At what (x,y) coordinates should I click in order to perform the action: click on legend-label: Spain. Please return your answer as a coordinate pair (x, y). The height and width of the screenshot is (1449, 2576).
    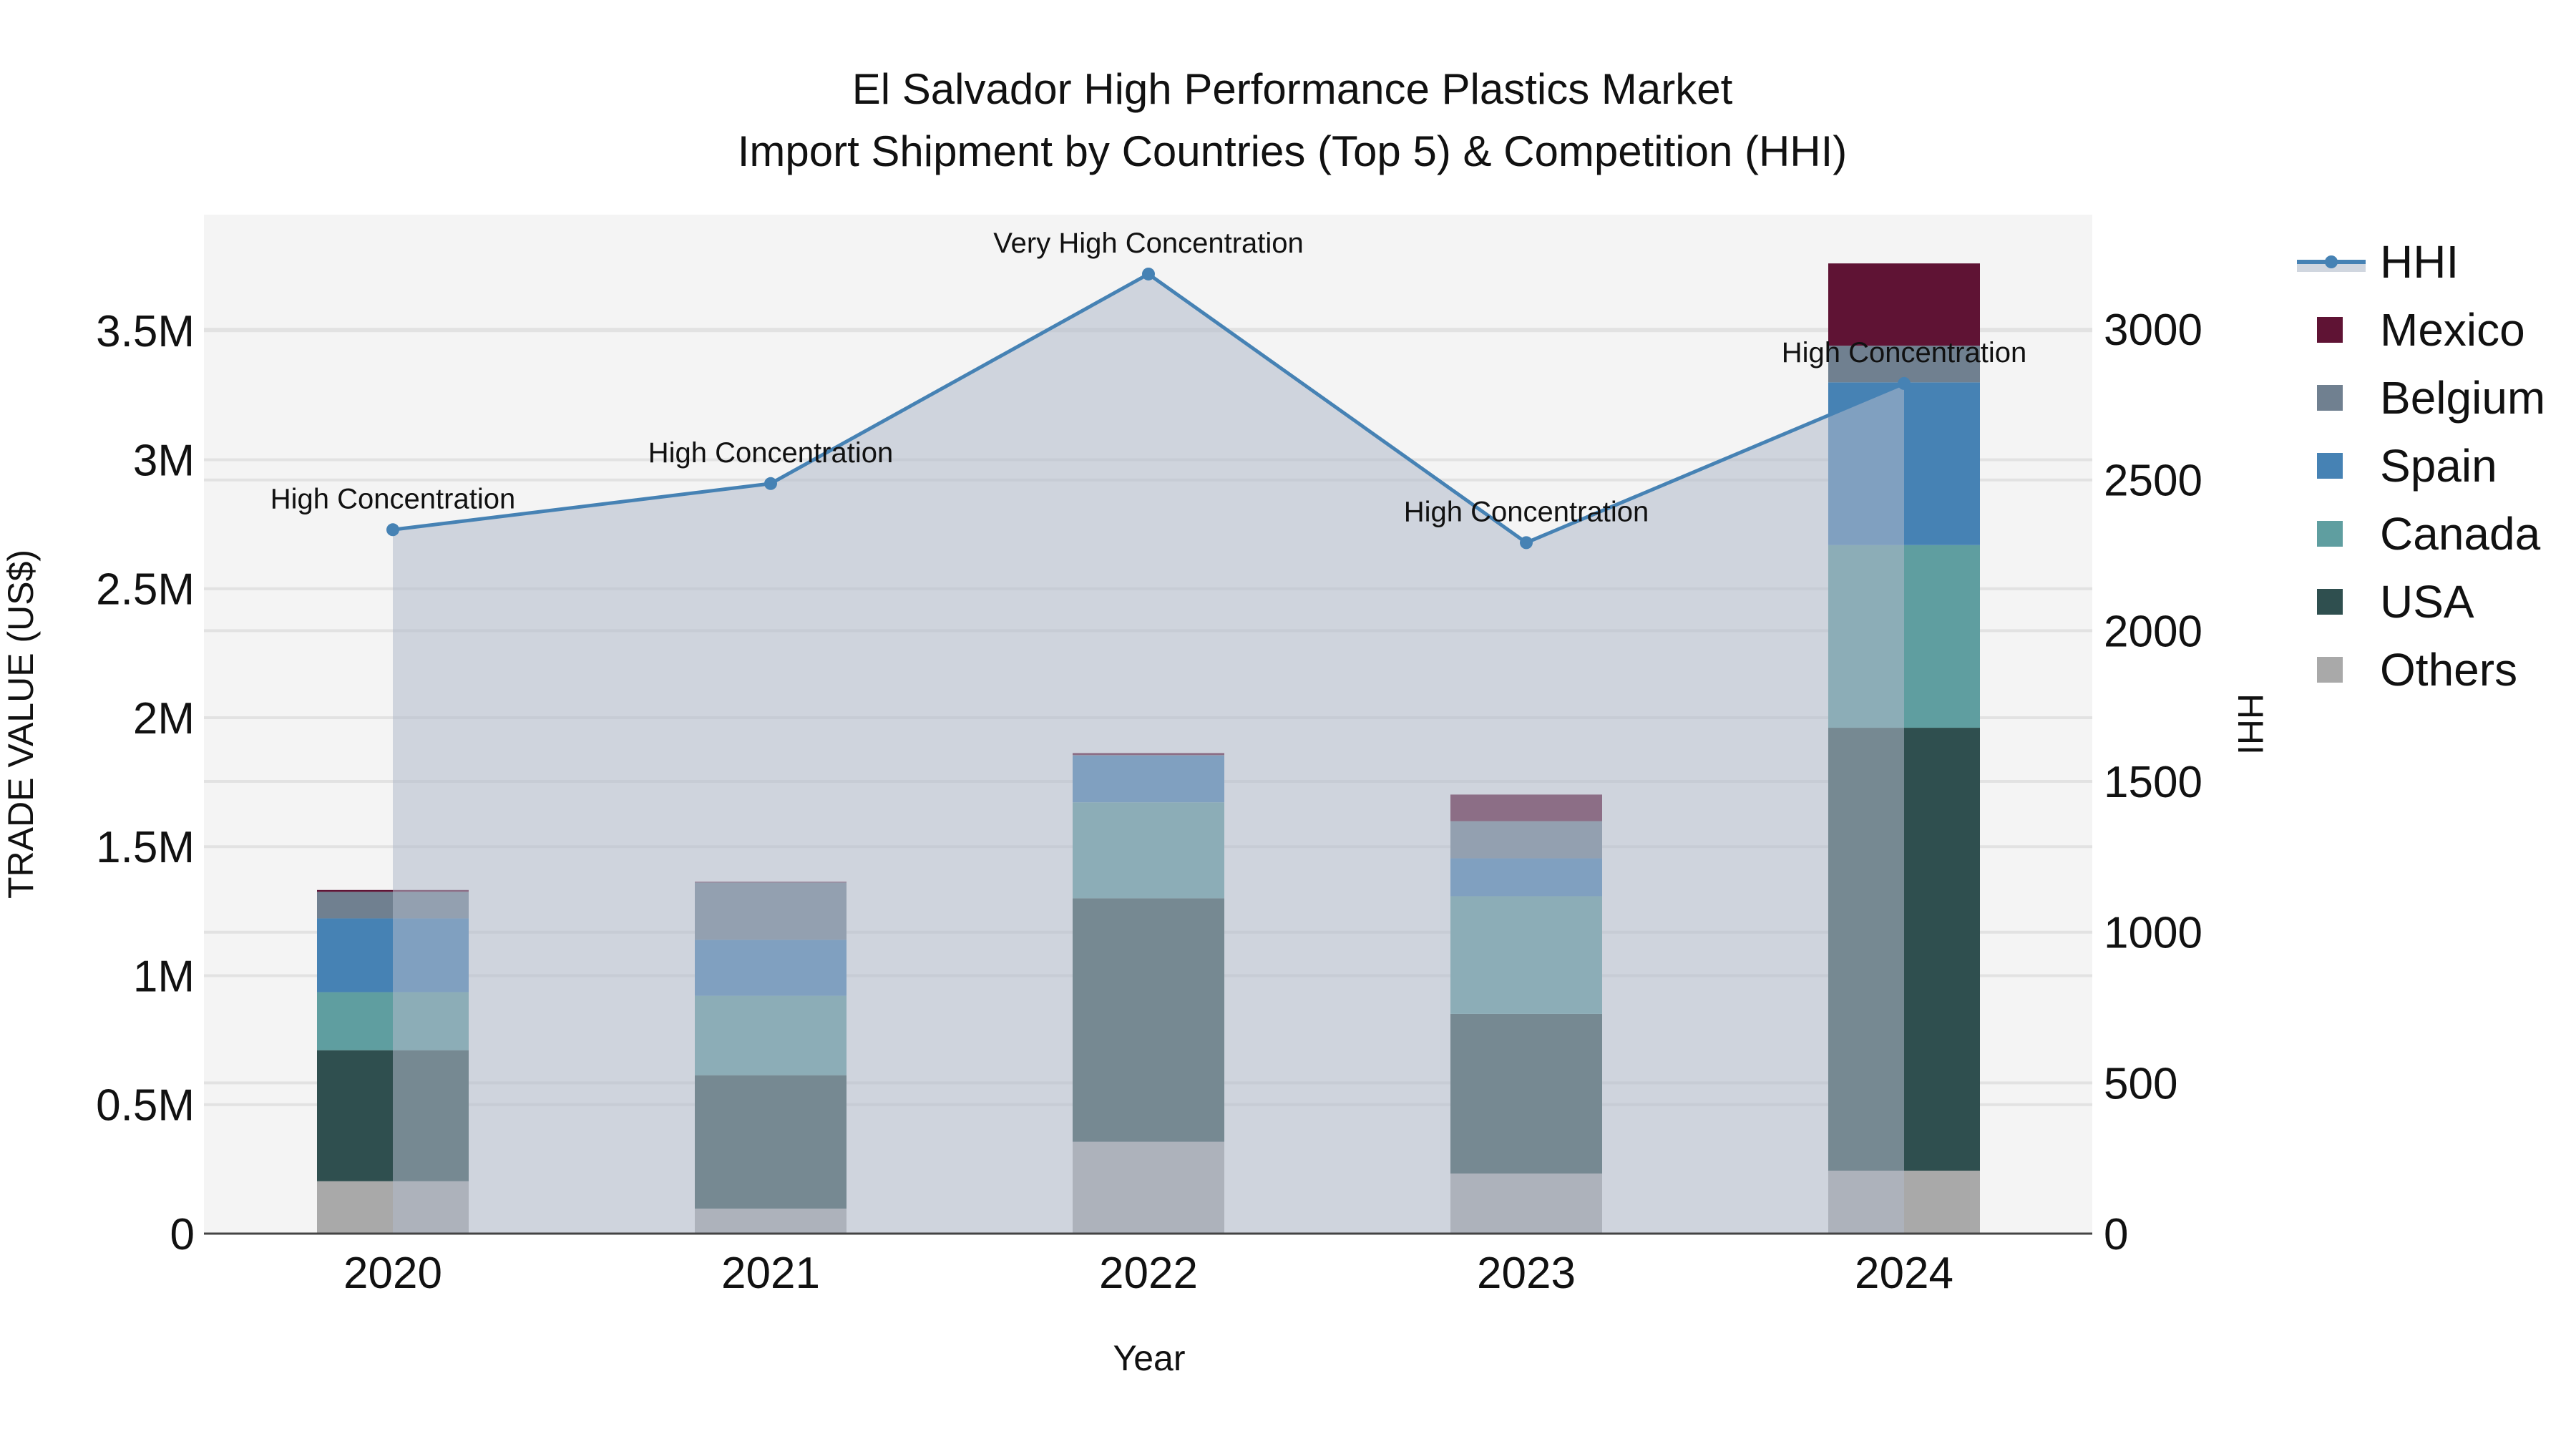
    Looking at the image, I should click on (2438, 466).